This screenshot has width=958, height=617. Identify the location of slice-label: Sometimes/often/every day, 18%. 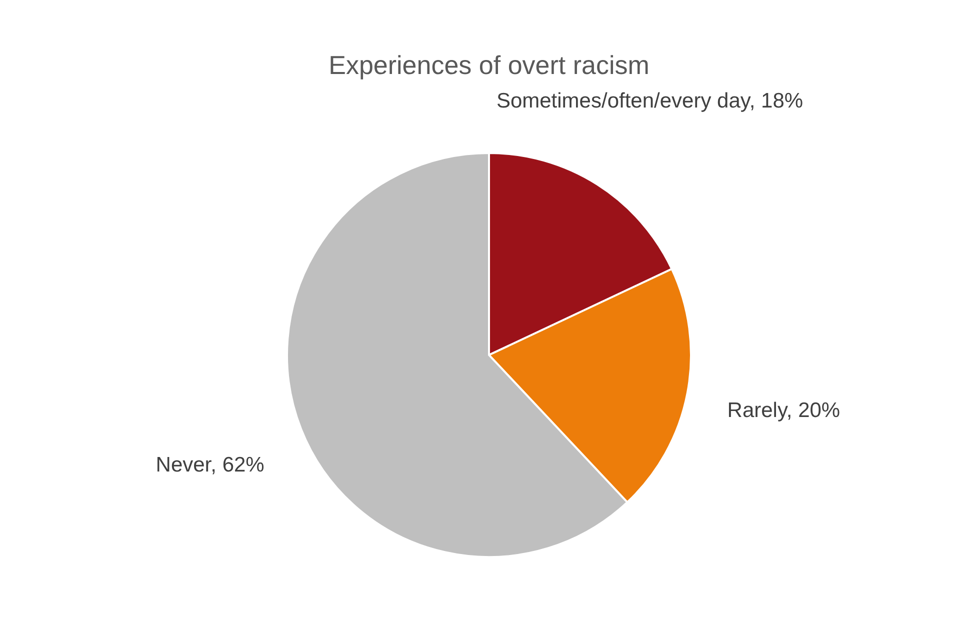
(650, 101).